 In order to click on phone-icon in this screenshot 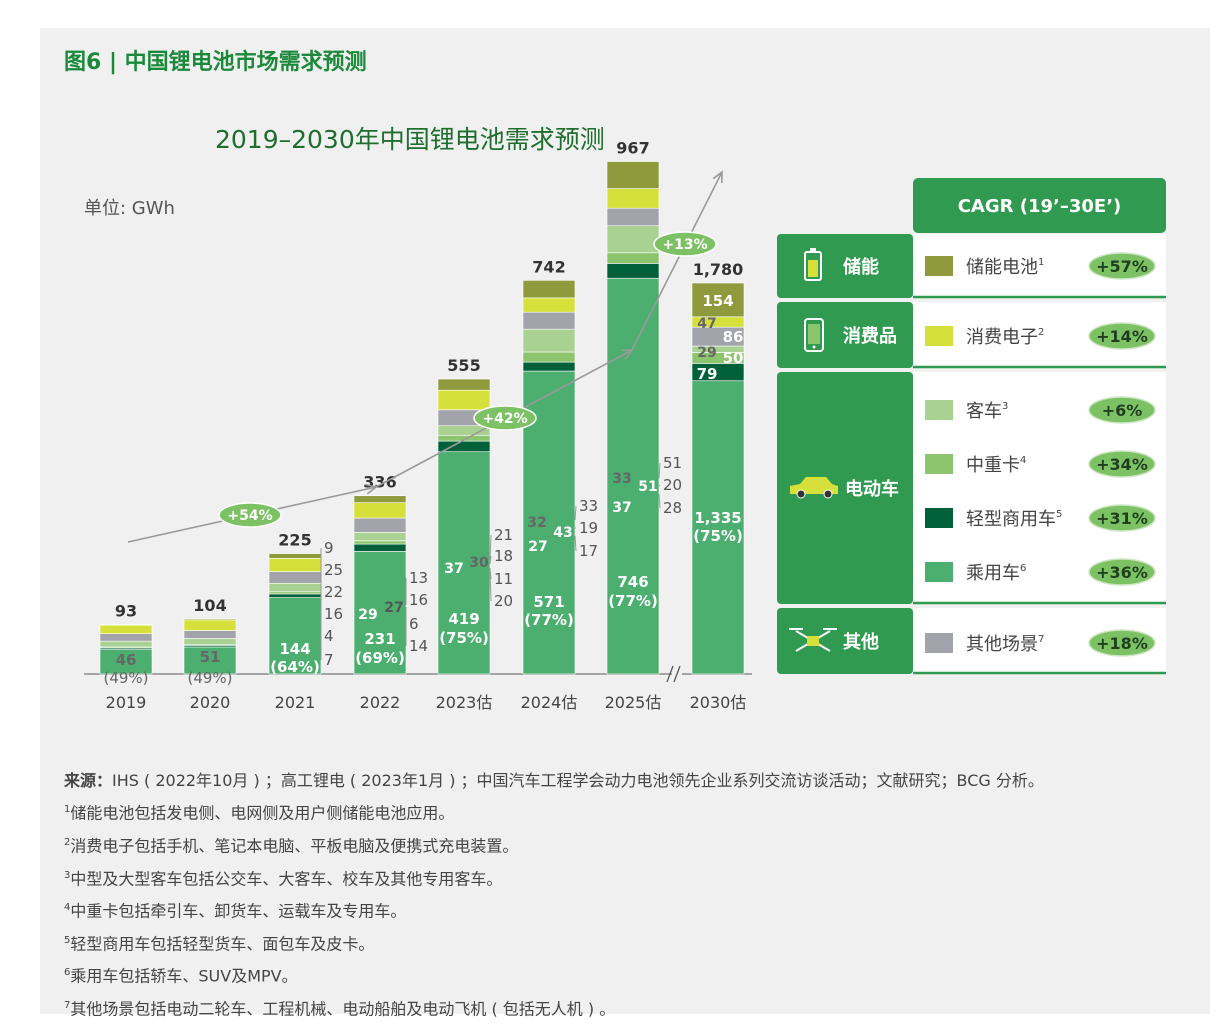, I will do `click(814, 335)`.